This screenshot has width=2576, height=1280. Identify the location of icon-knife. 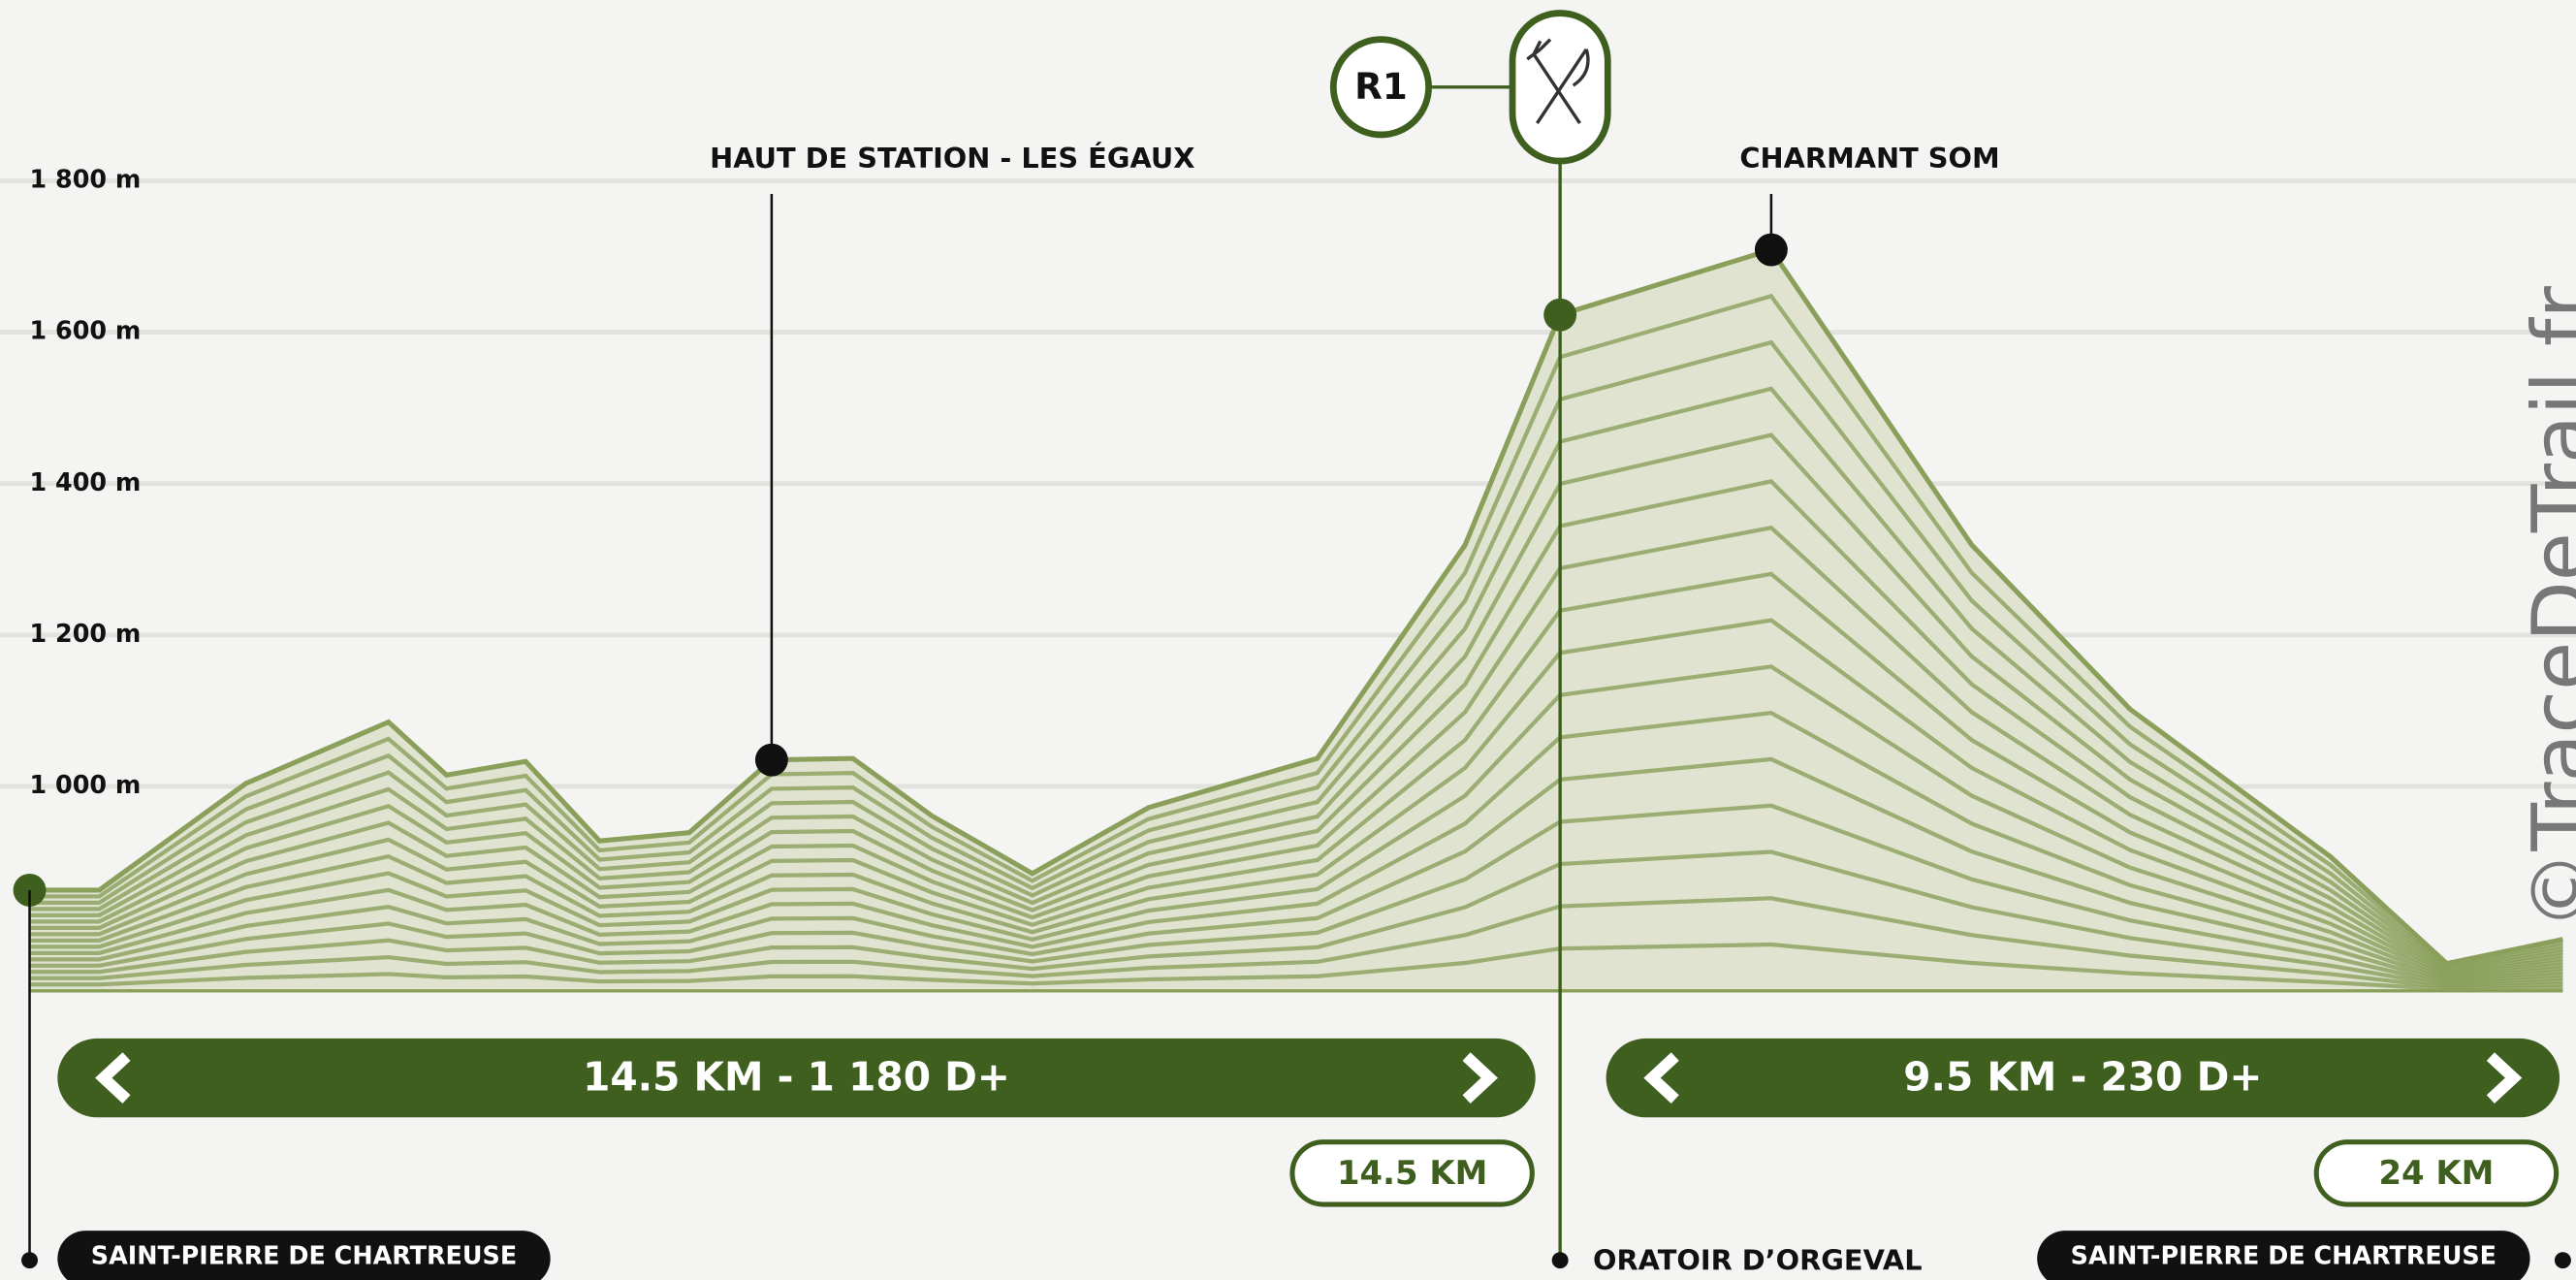
(1563, 86).